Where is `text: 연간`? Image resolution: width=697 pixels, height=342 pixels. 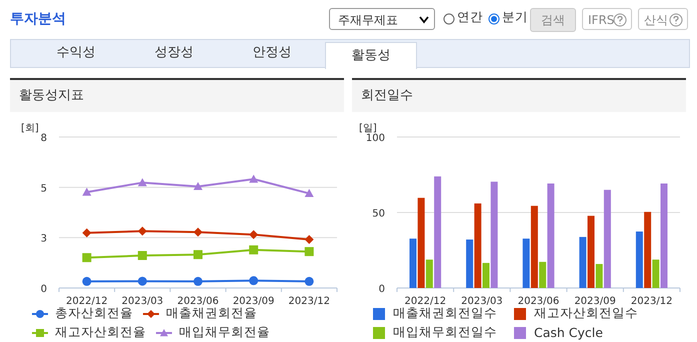 text: 연간 is located at coordinates (470, 17).